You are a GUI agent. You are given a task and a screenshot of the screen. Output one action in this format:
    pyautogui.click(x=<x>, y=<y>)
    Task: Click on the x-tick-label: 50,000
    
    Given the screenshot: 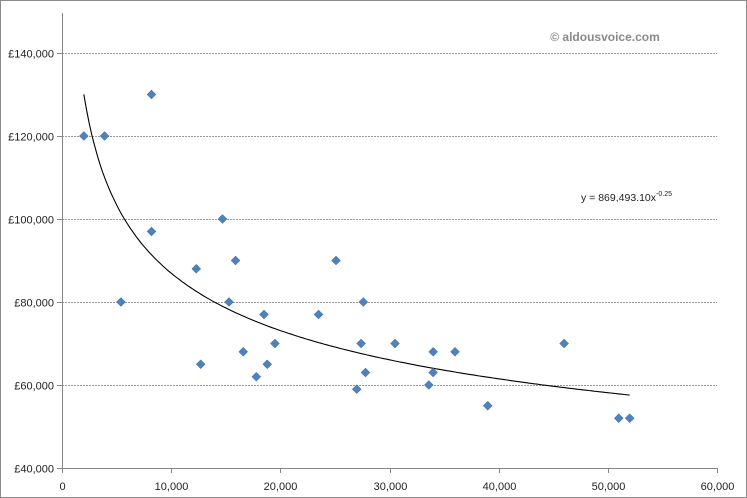 What is the action you would take?
    pyautogui.click(x=609, y=487)
    